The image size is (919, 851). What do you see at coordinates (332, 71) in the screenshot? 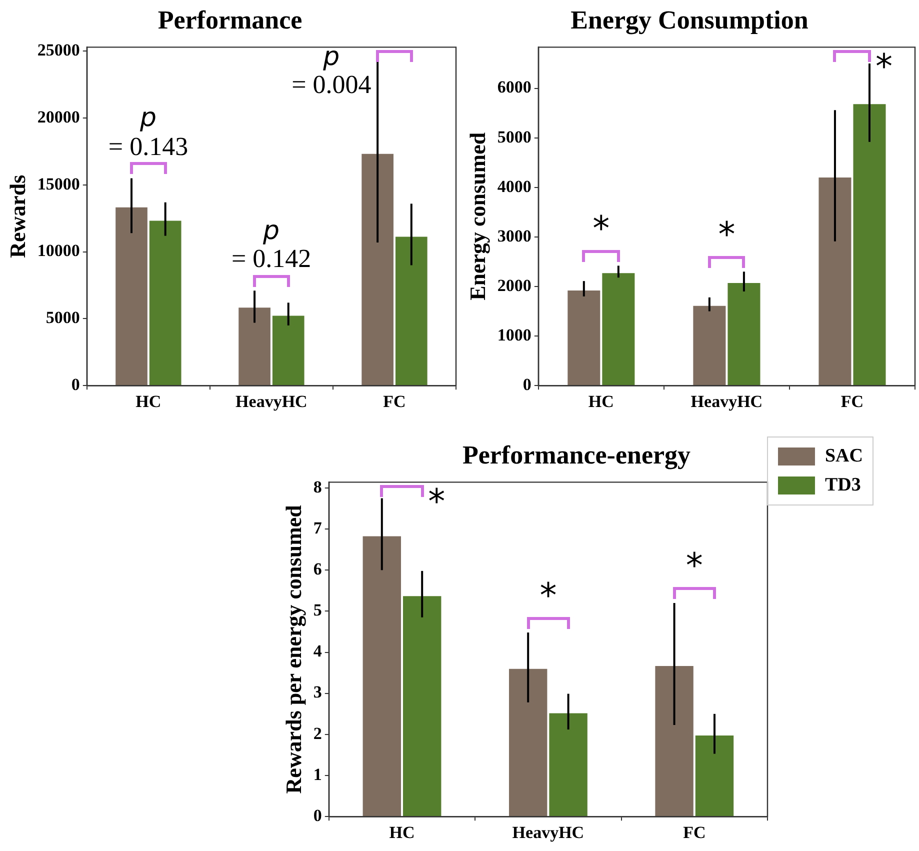
I see `annotation: p = 0.004` at bounding box center [332, 71].